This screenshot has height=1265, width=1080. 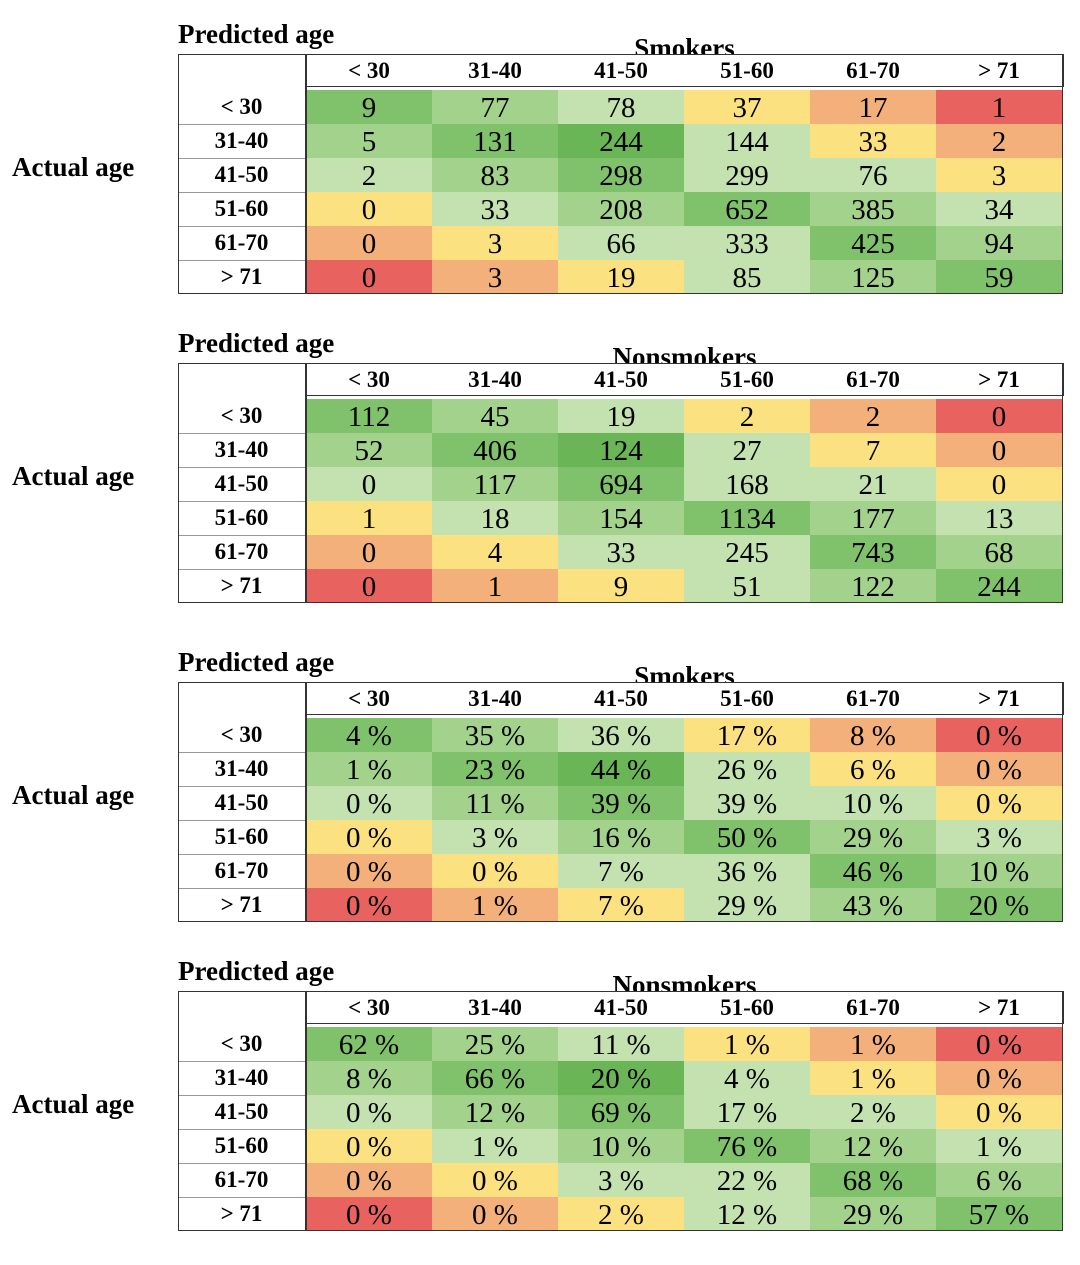 What do you see at coordinates (873, 484) in the screenshot?
I see `heatmap-cell: 21` at bounding box center [873, 484].